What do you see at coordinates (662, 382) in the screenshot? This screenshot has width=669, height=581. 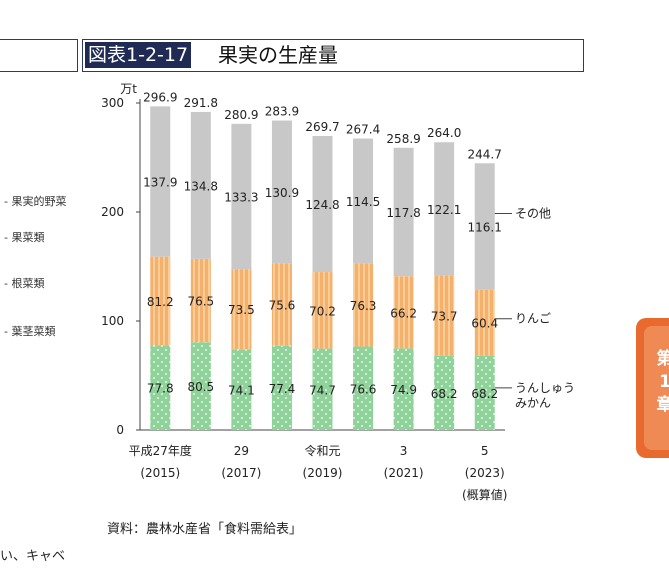 I see `chapter-label: 第 1 章` at bounding box center [662, 382].